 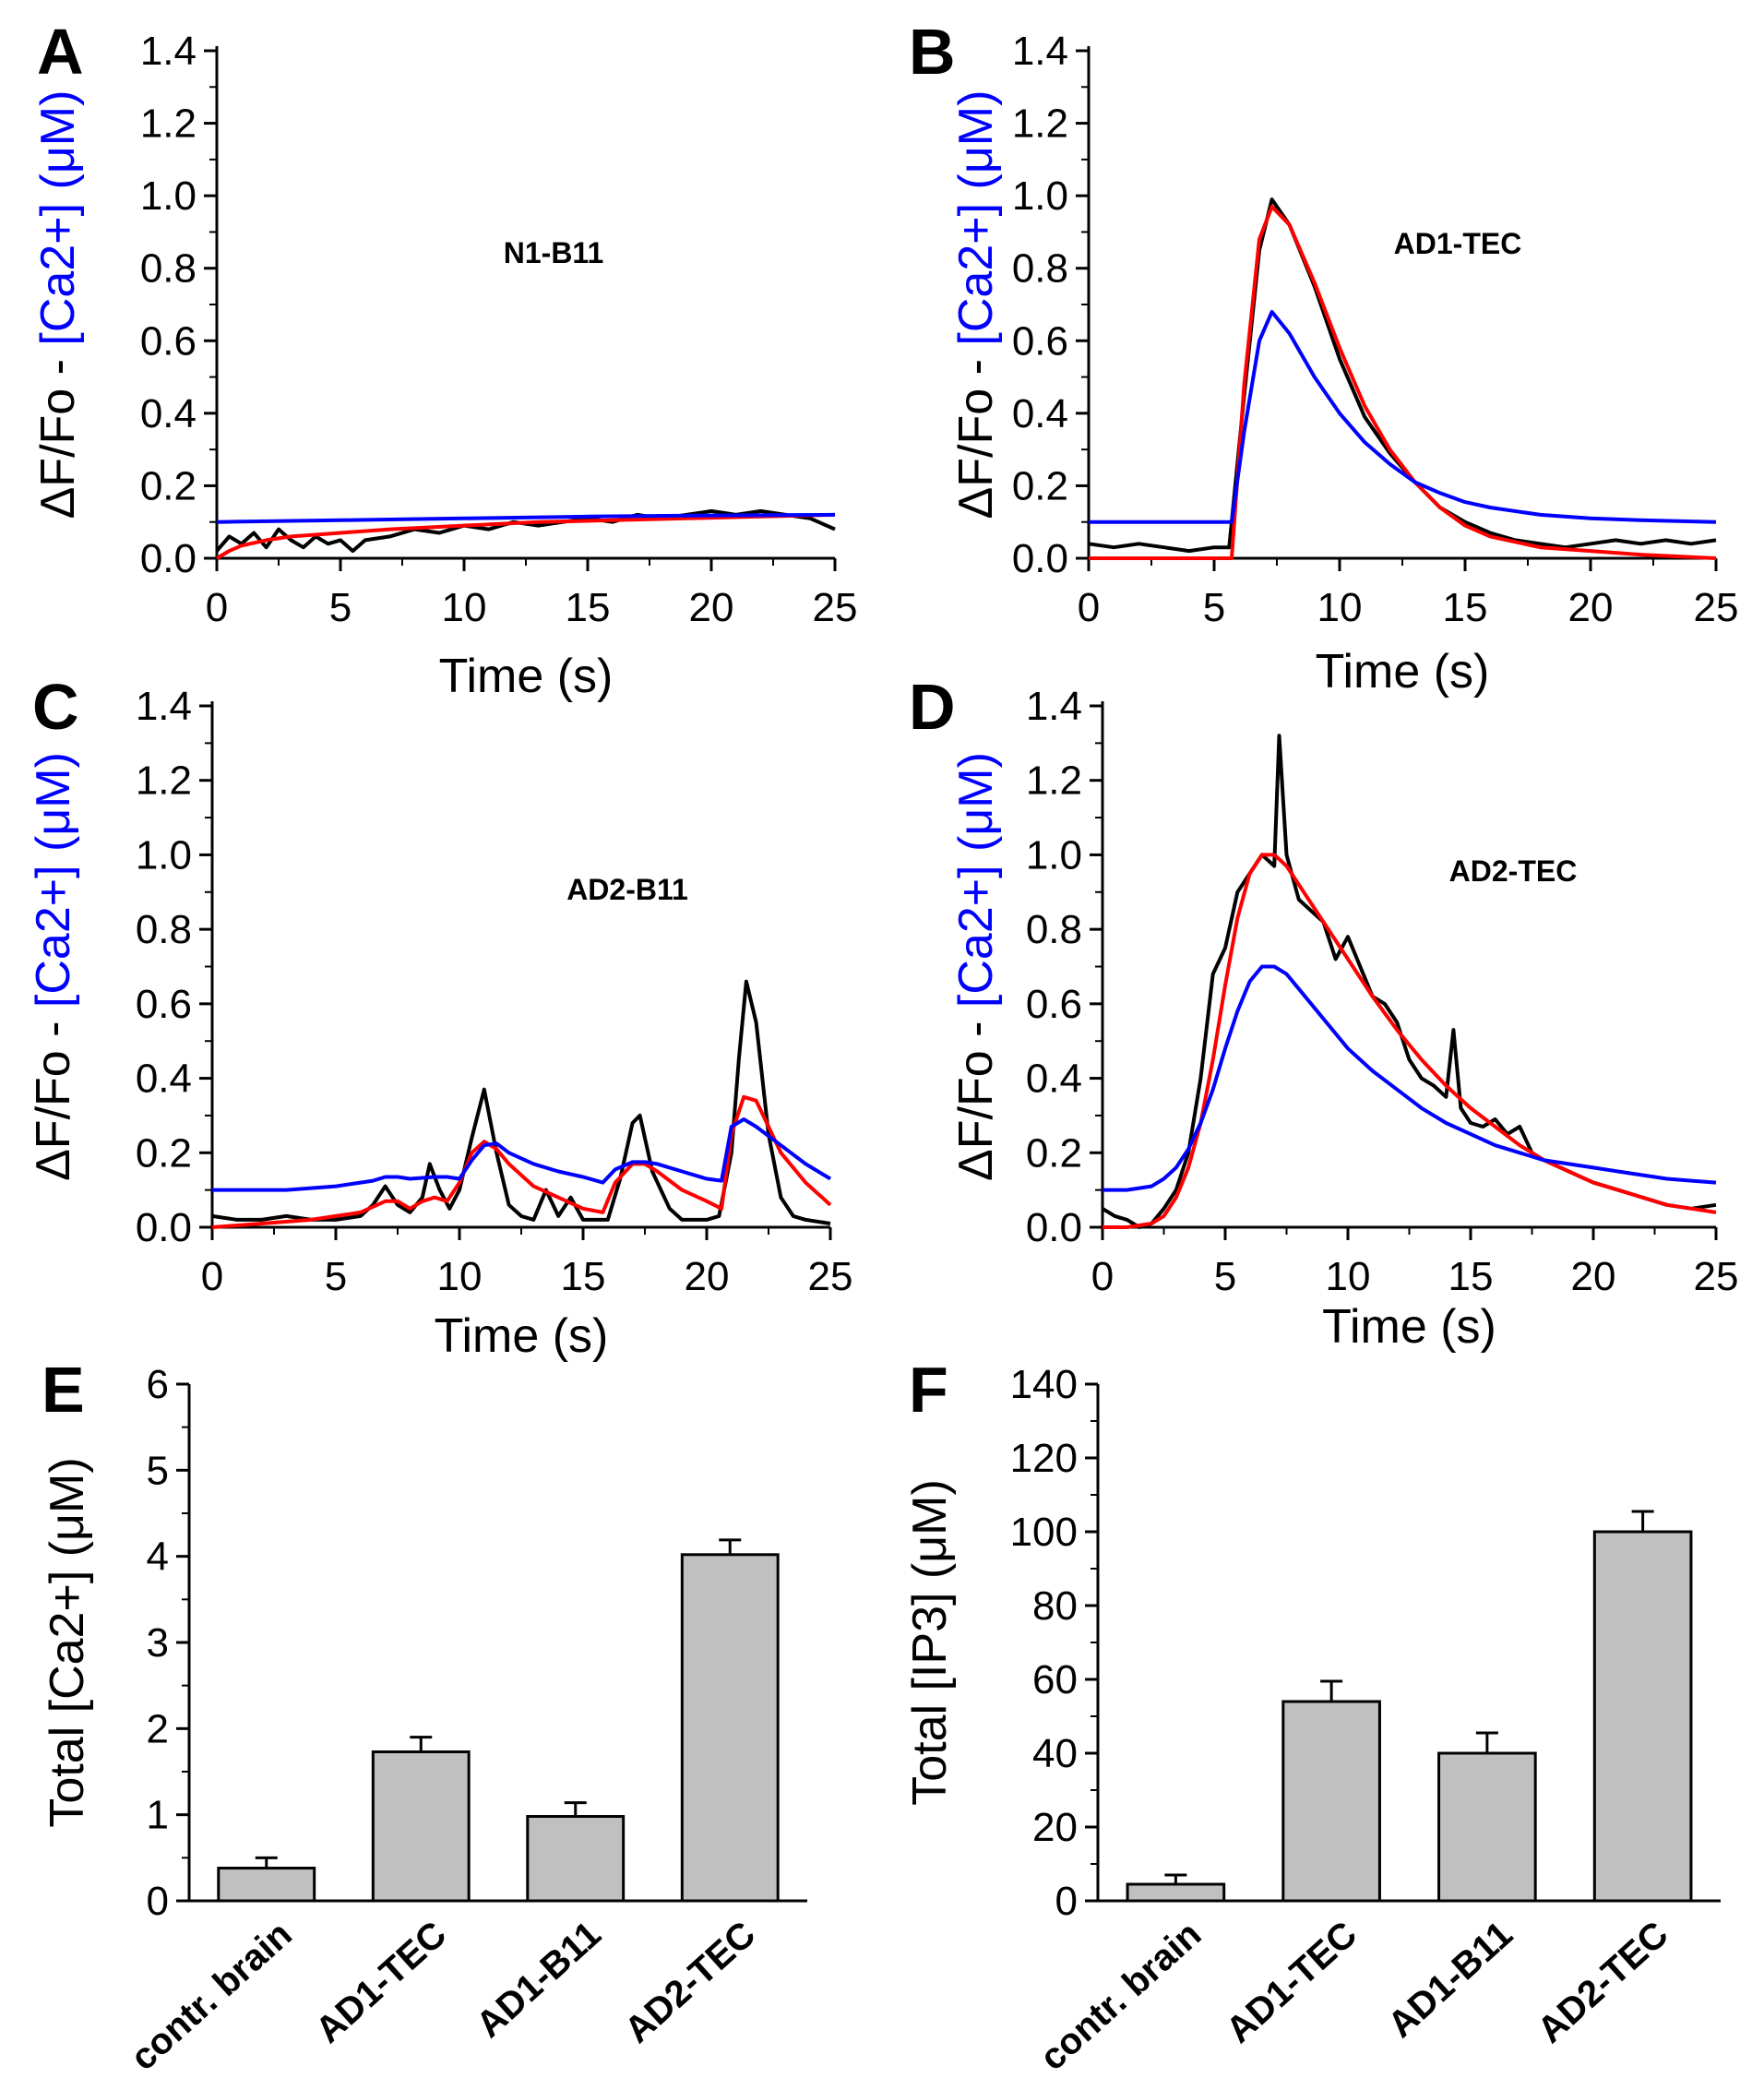 I want to click on y-tick-label: 100, so click(x=1044, y=1532).